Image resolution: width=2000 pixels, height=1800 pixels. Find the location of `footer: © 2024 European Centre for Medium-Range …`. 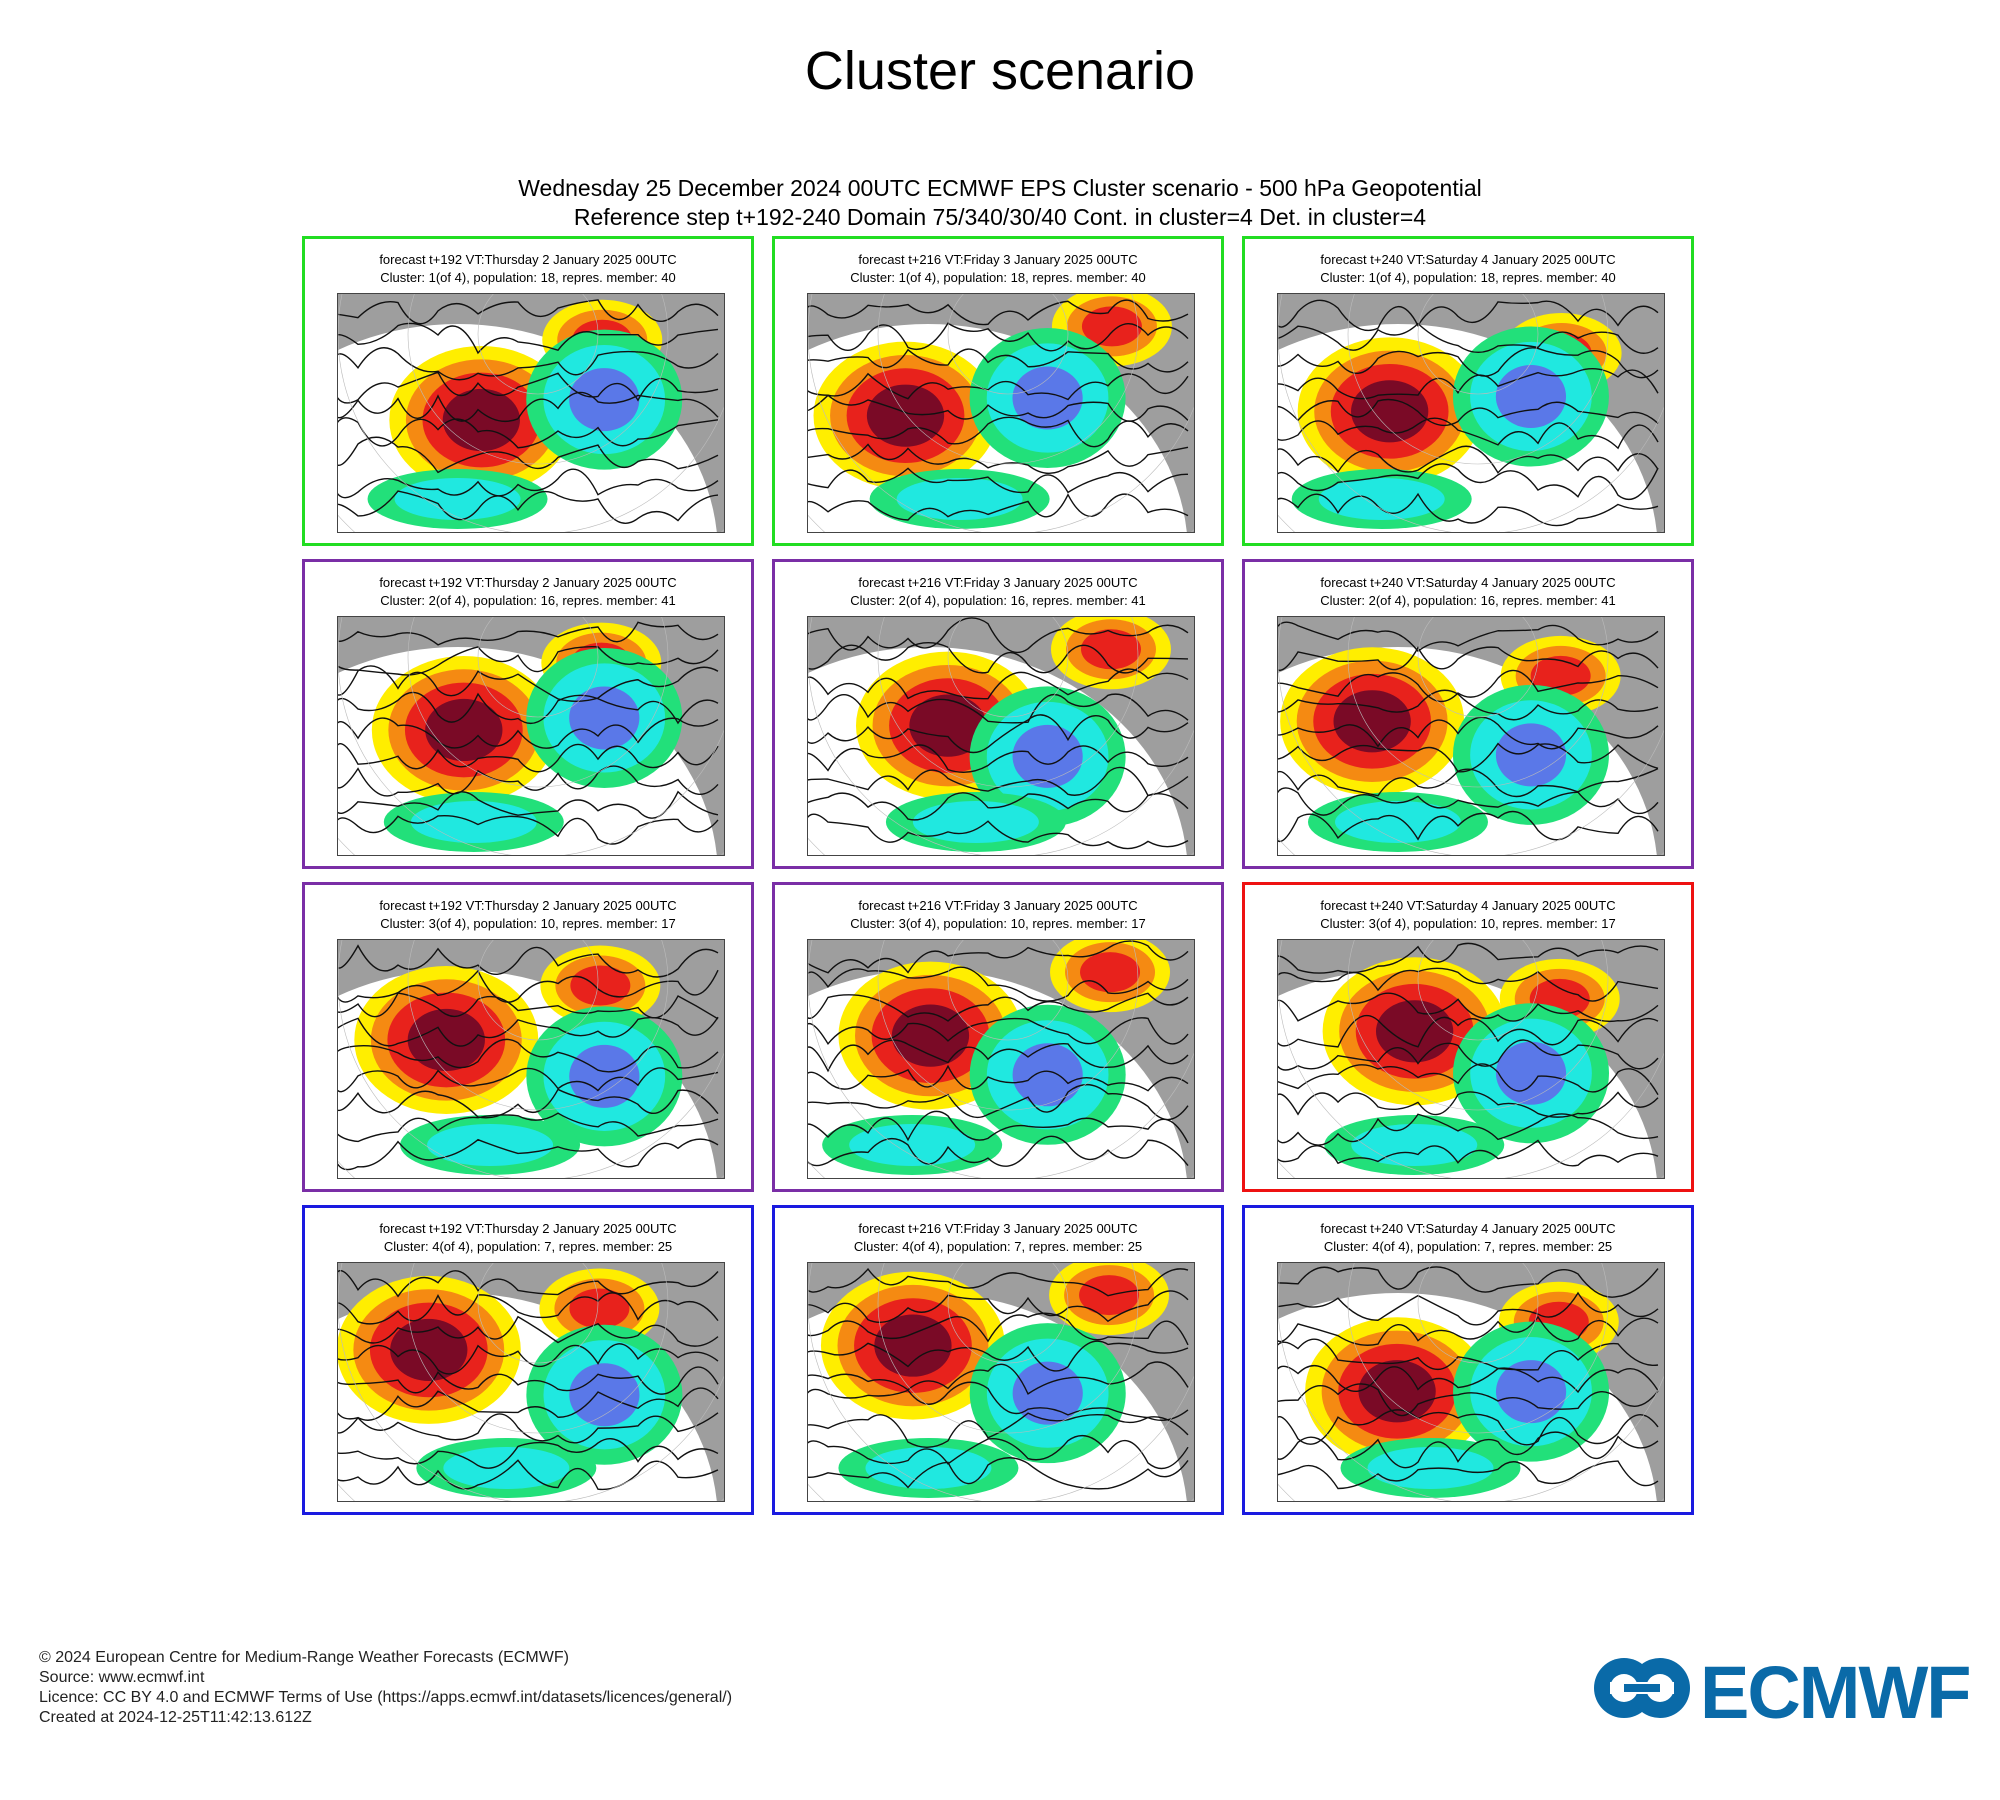

footer: © 2024 European Centre for Medium-Range … is located at coordinates (385, 1688).